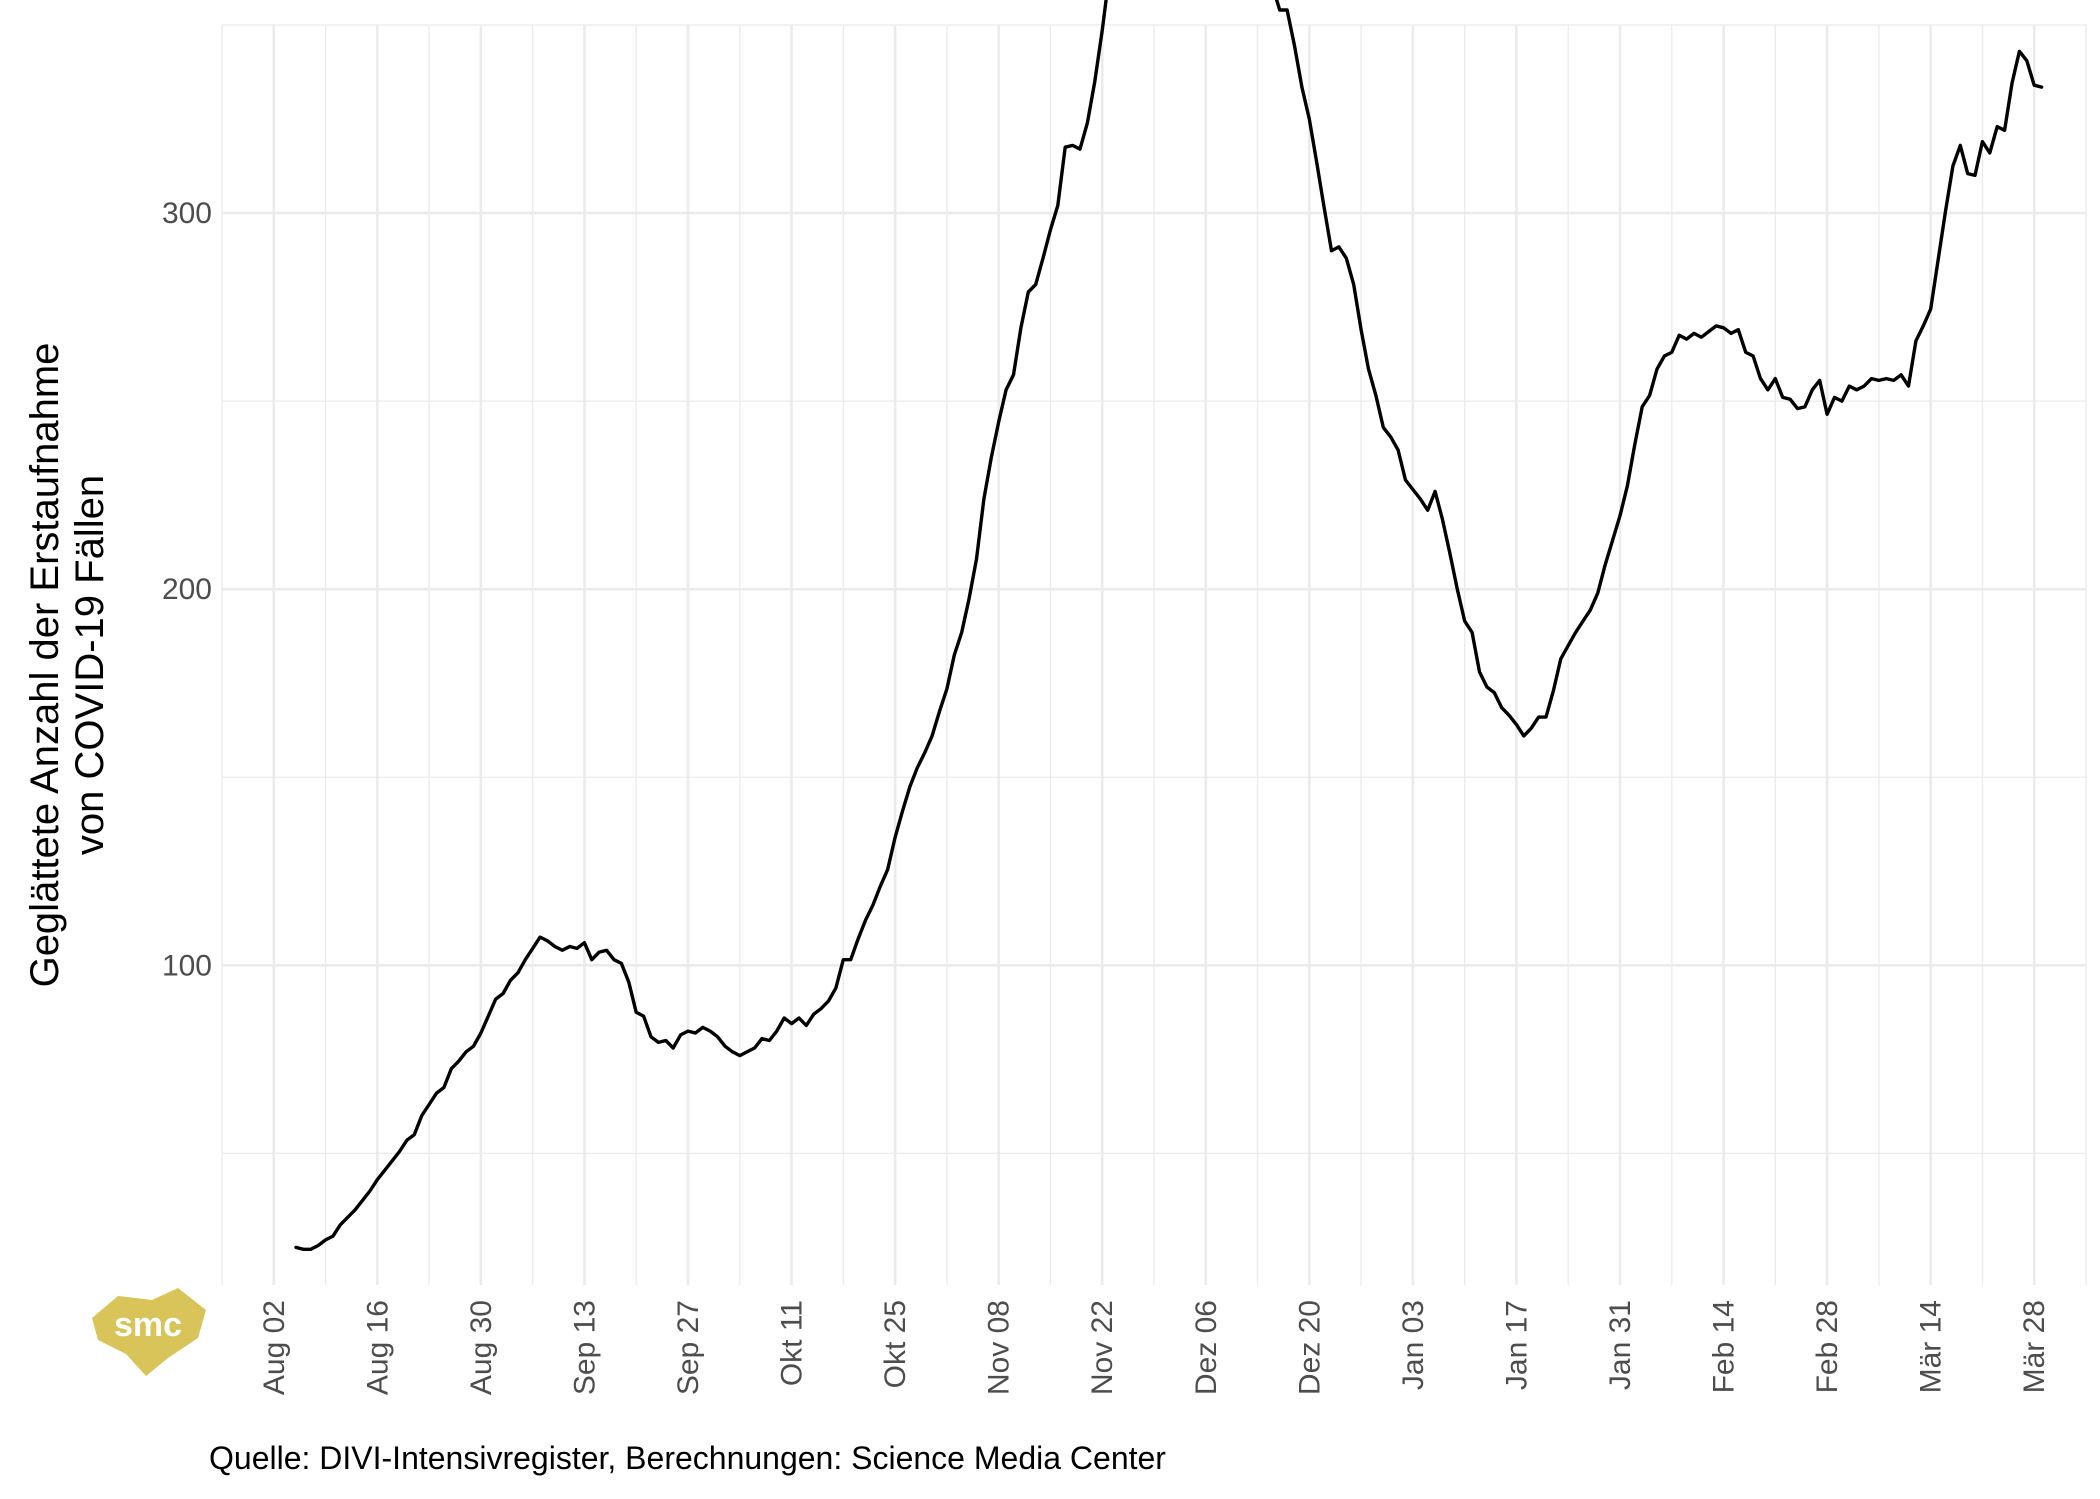 The width and height of the screenshot is (2100, 1499). Describe the element at coordinates (1102, 1347) in the screenshot. I see `x-tick-label: Nov 22` at that location.